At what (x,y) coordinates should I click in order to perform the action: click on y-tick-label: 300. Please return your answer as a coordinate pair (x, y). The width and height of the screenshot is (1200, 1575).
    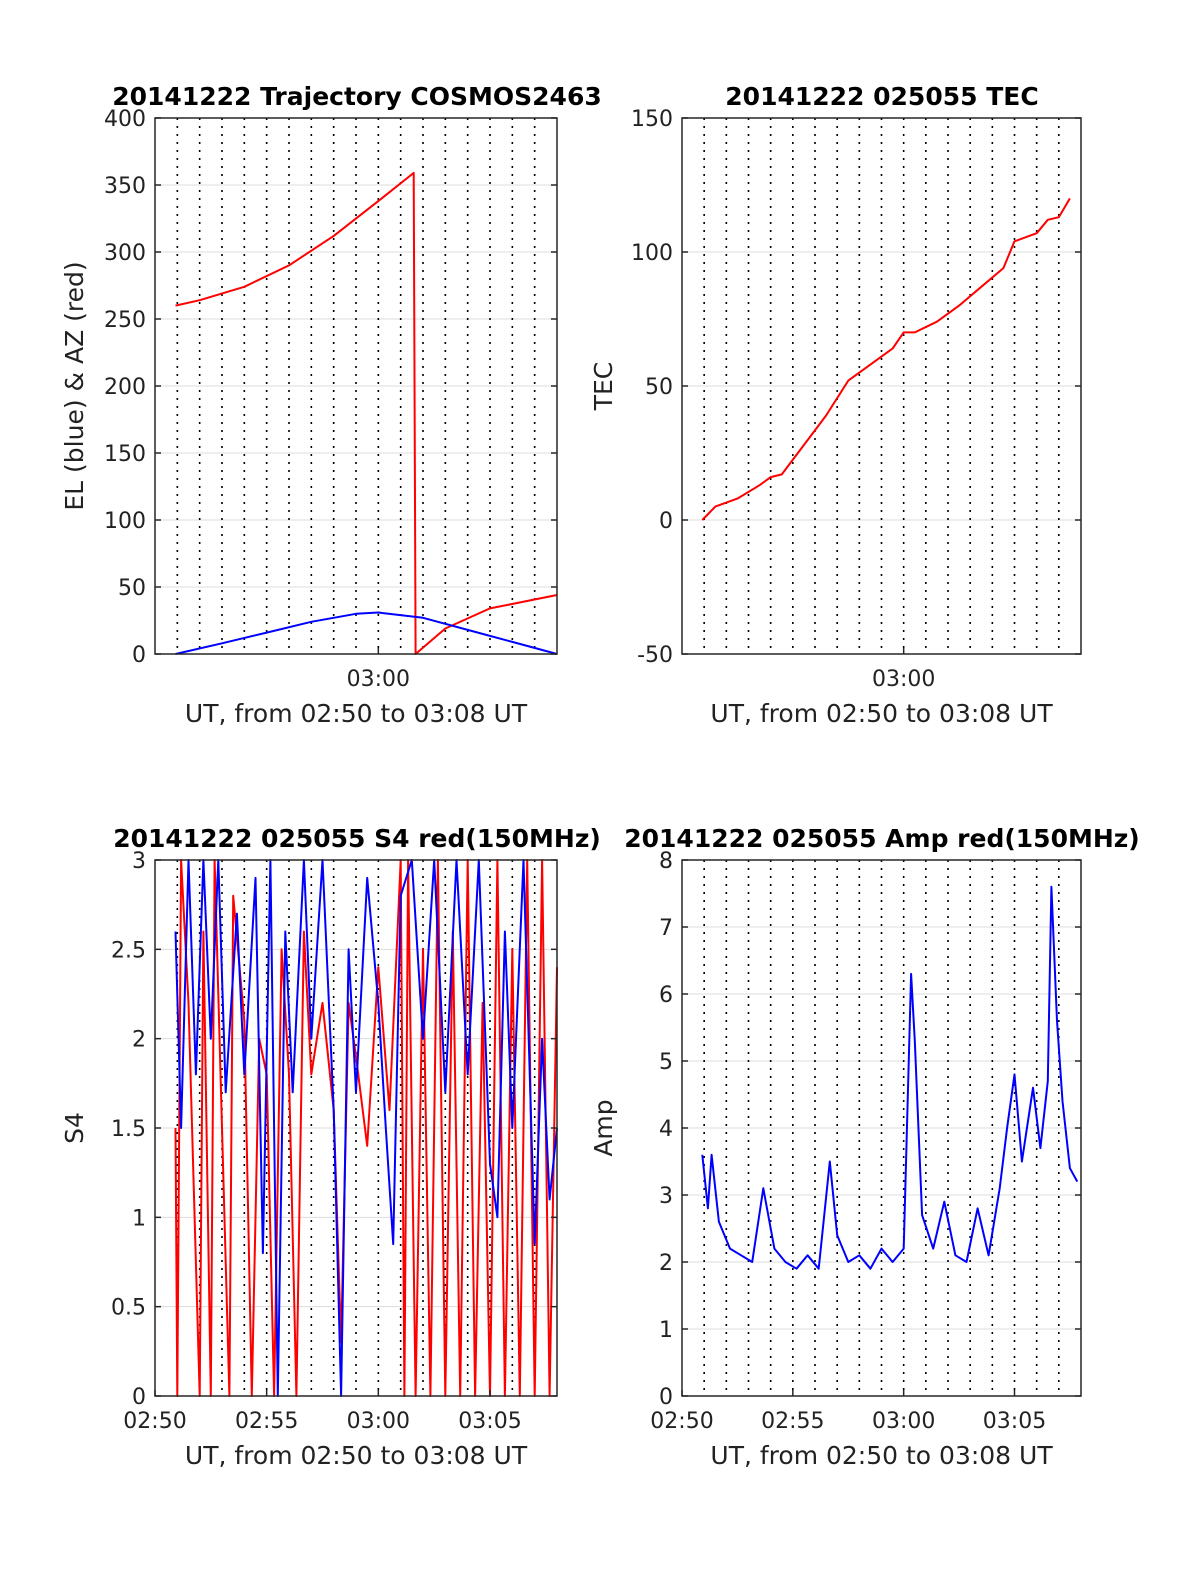
    Looking at the image, I should click on (125, 253).